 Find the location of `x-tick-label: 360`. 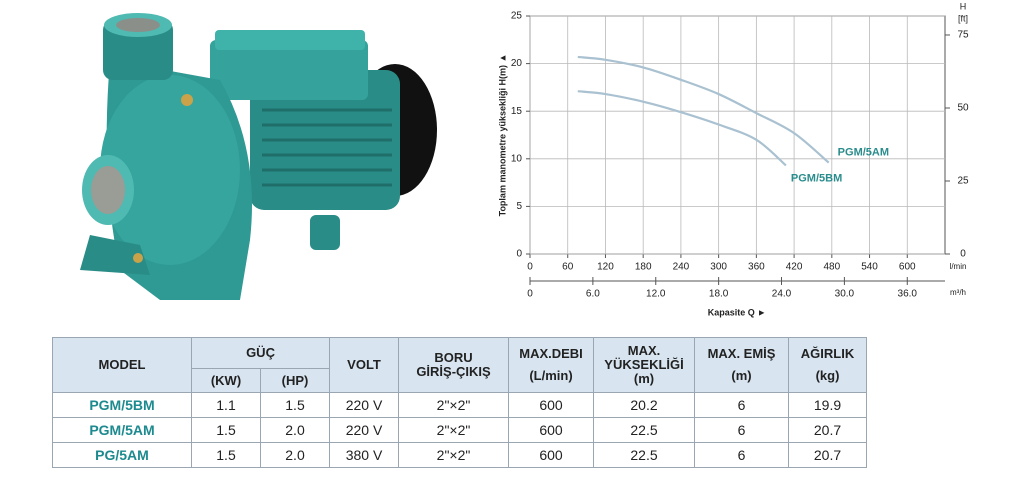

x-tick-label: 360 is located at coordinates (756, 267).